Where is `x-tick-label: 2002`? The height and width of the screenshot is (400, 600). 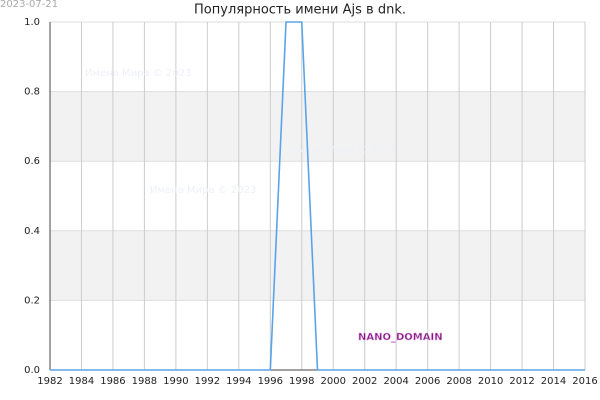 x-tick-label: 2002 is located at coordinates (364, 381).